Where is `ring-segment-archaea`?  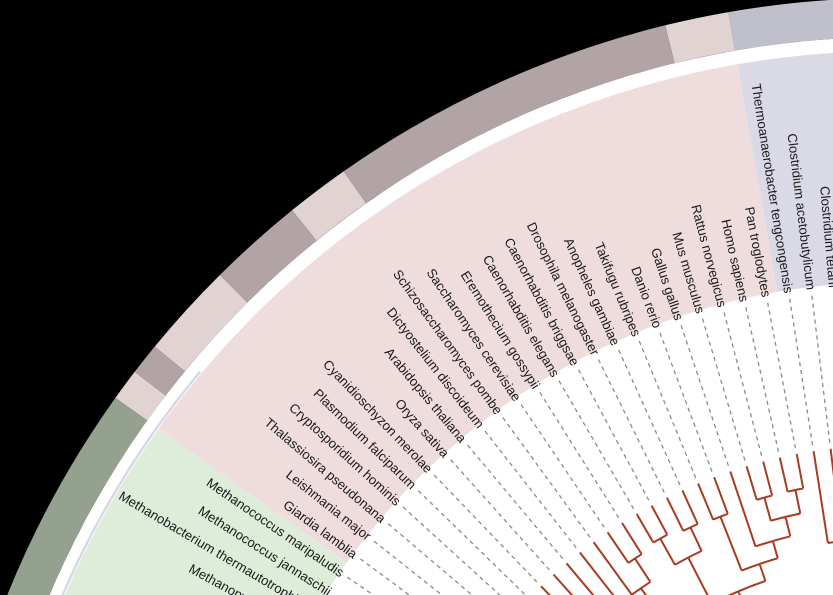
ring-segment-archaea is located at coordinates (77, 496).